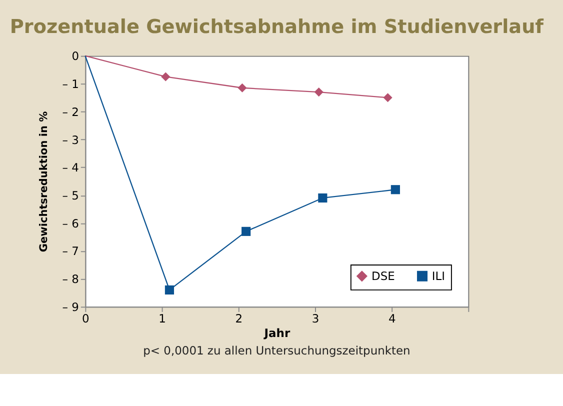 The width and height of the screenshot is (563, 406). What do you see at coordinates (70, 139) in the screenshot?
I see `y-tick-label: – 3` at bounding box center [70, 139].